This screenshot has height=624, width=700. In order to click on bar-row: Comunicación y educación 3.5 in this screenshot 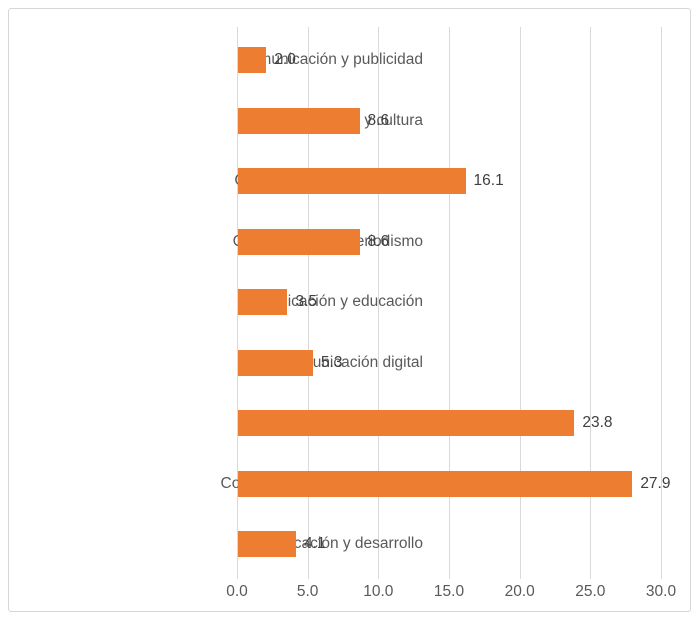, I will do `click(449, 319)`.